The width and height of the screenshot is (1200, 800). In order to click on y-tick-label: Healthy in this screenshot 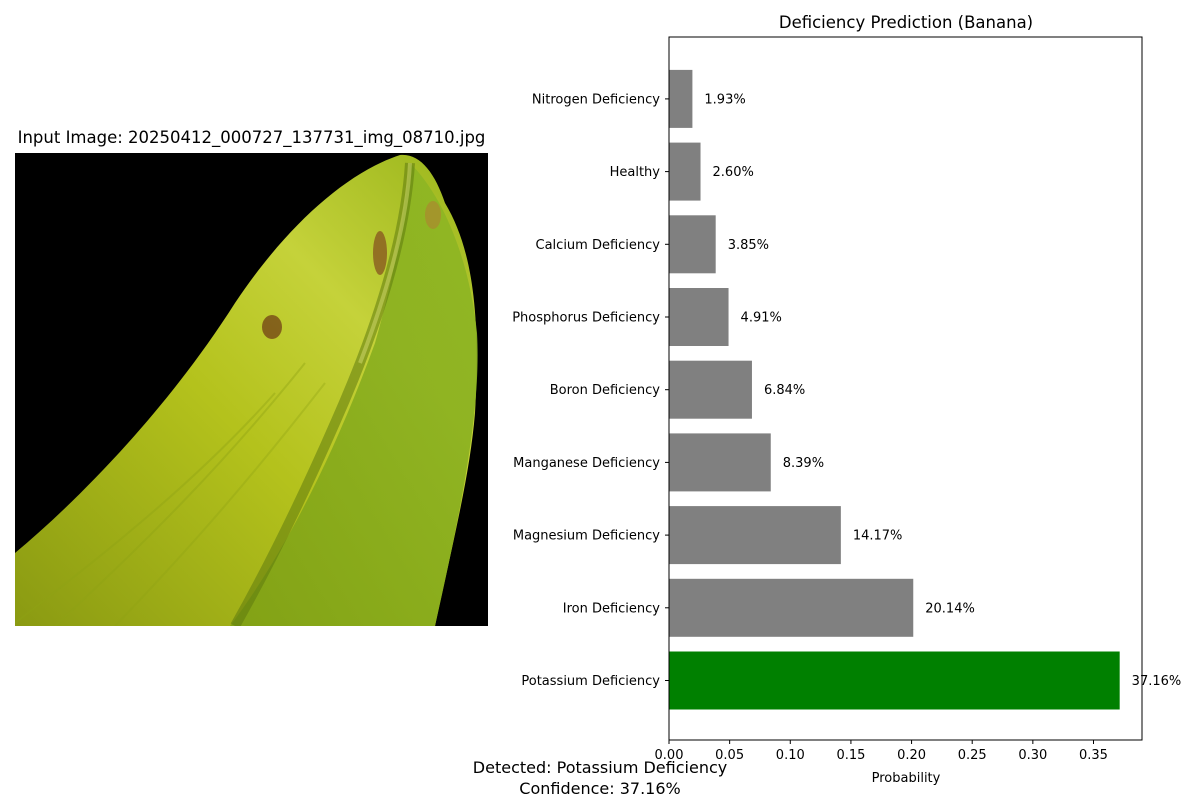, I will do `click(635, 172)`.